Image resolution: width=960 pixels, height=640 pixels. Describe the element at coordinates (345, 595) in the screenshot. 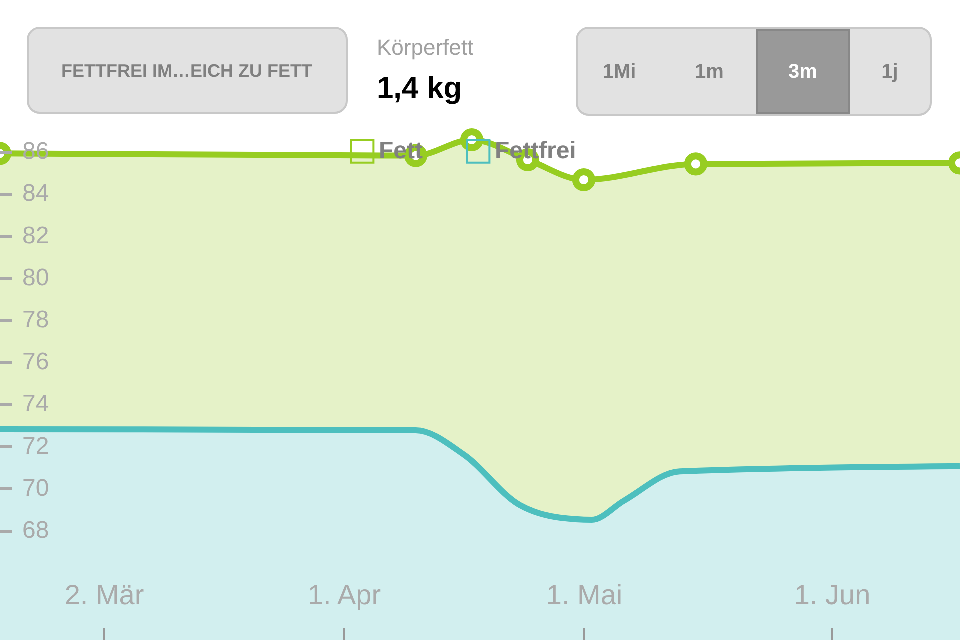

I see `x-tick-label: 1. Apr` at that location.